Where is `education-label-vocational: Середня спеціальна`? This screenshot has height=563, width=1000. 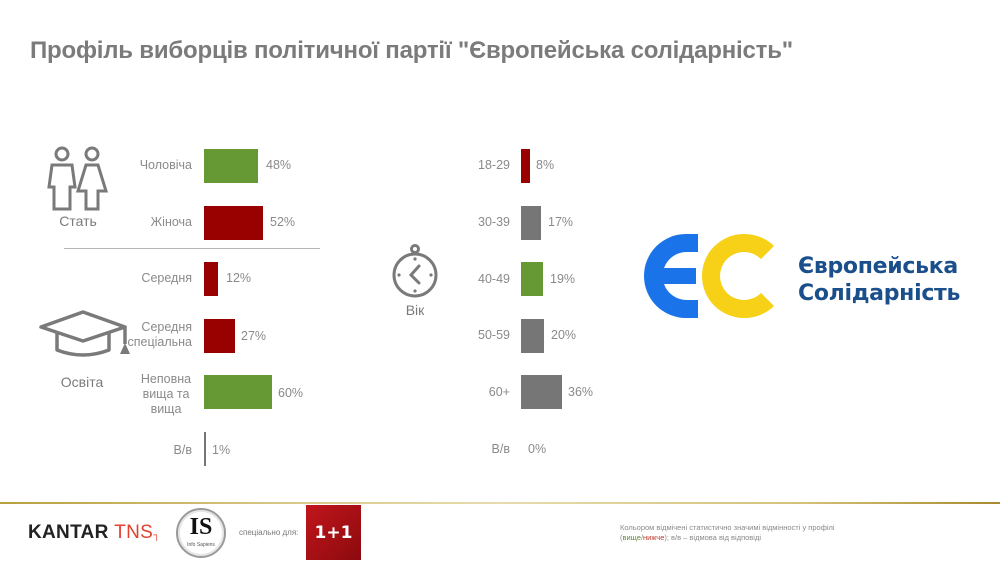
education-label-vocational: Середня спеціальна is located at coordinates (151, 335).